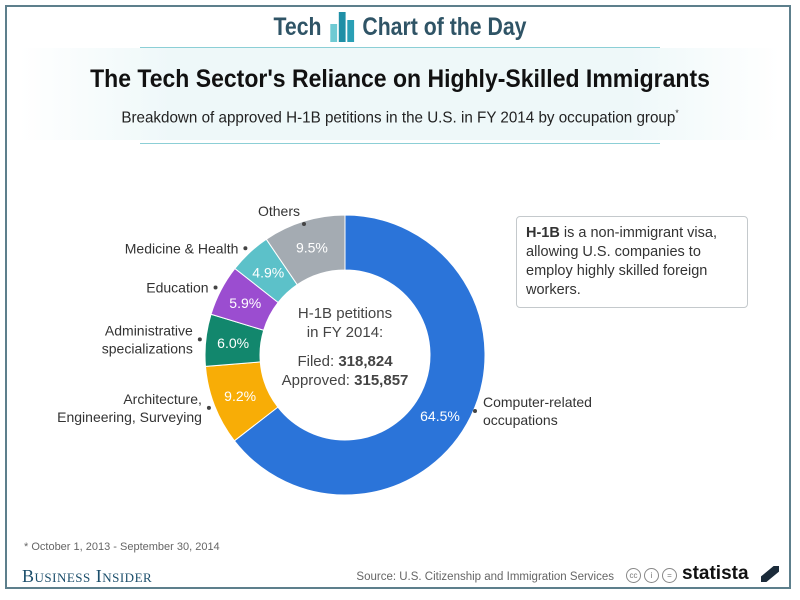 The image size is (800, 600). Describe the element at coordinates (233, 343) in the screenshot. I see `value-label: 6.0%` at that location.